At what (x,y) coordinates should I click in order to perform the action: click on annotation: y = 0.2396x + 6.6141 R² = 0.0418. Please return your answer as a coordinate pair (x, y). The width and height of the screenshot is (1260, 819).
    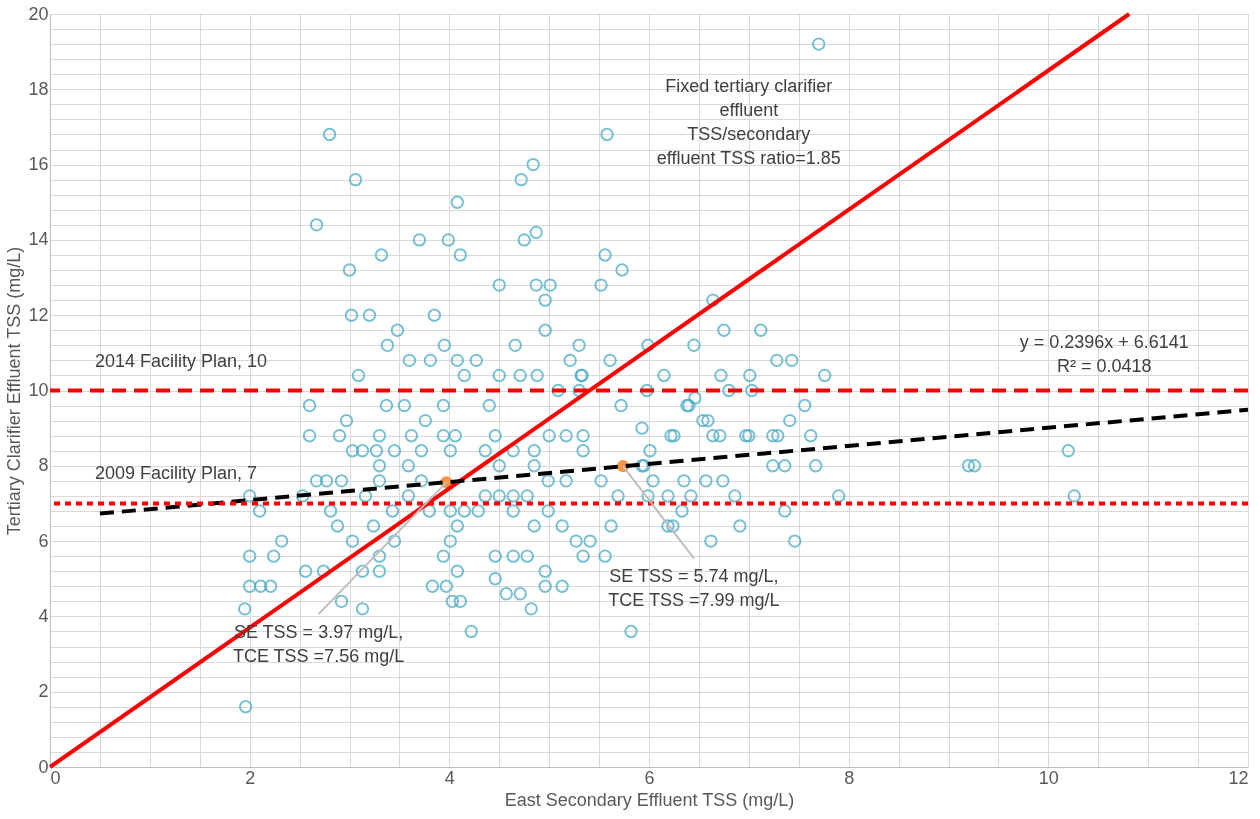
    Looking at the image, I should click on (1104, 354).